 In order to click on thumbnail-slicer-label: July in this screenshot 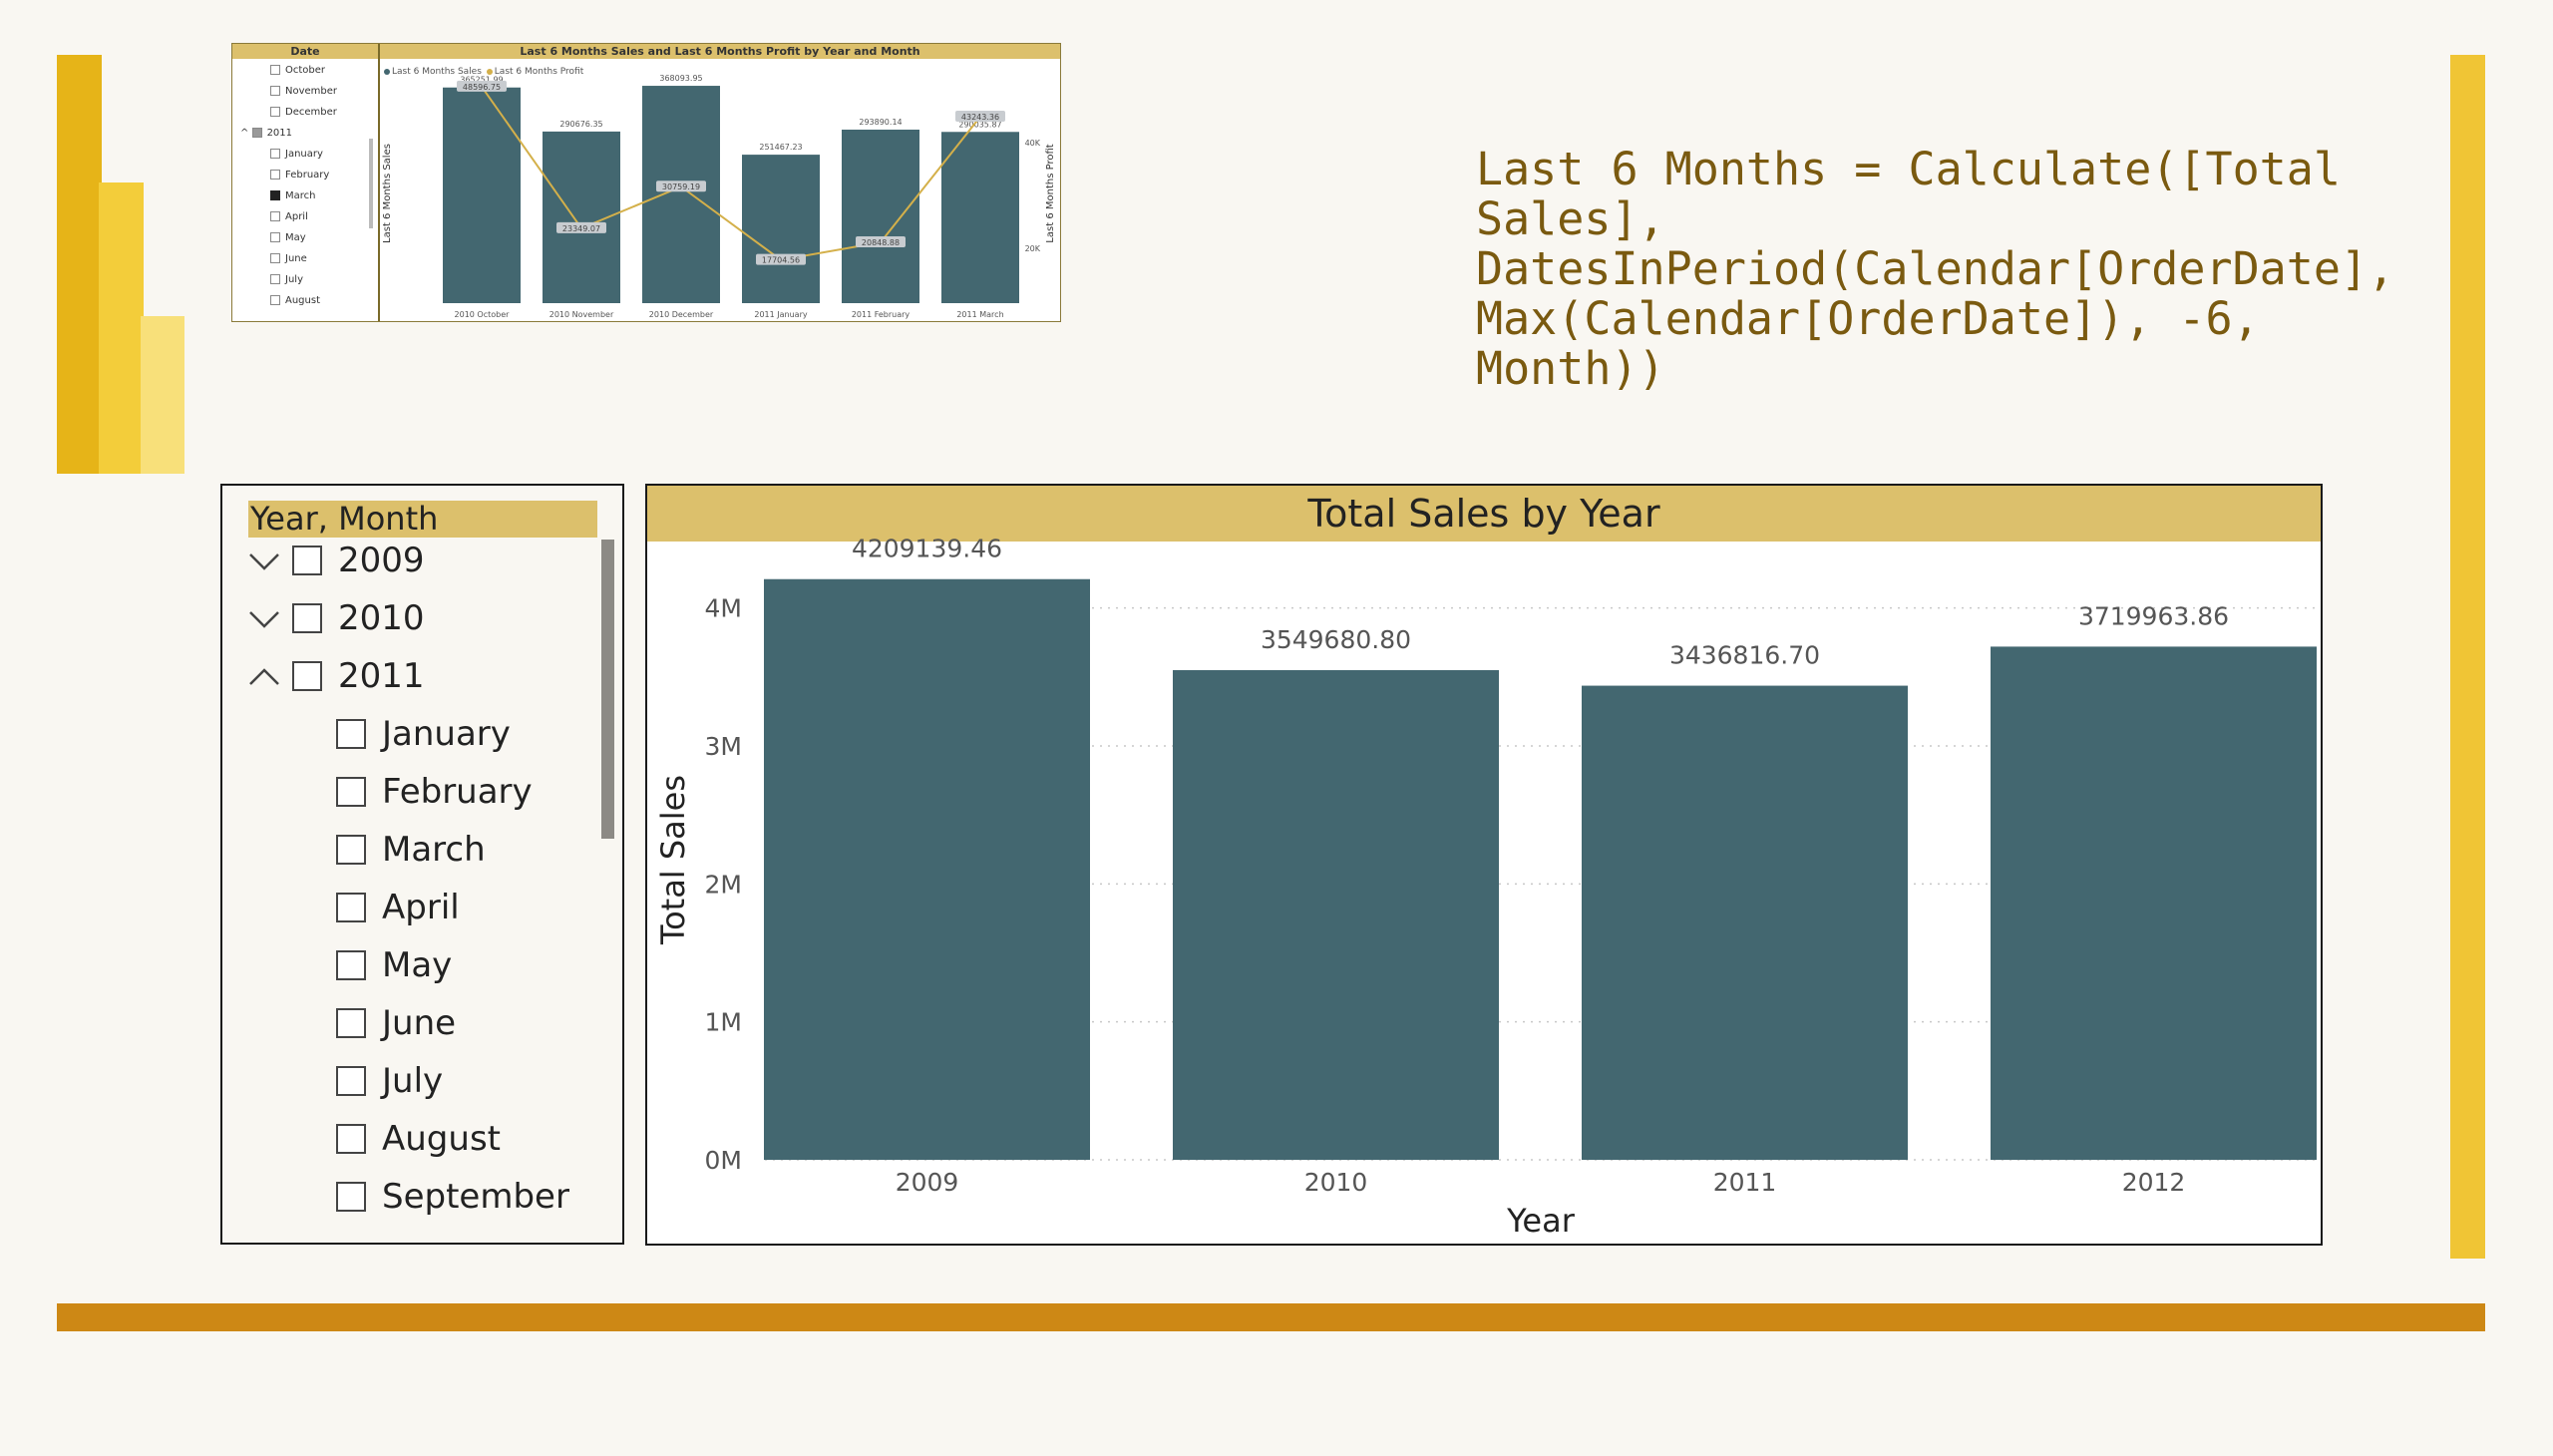, I will do `click(294, 279)`.